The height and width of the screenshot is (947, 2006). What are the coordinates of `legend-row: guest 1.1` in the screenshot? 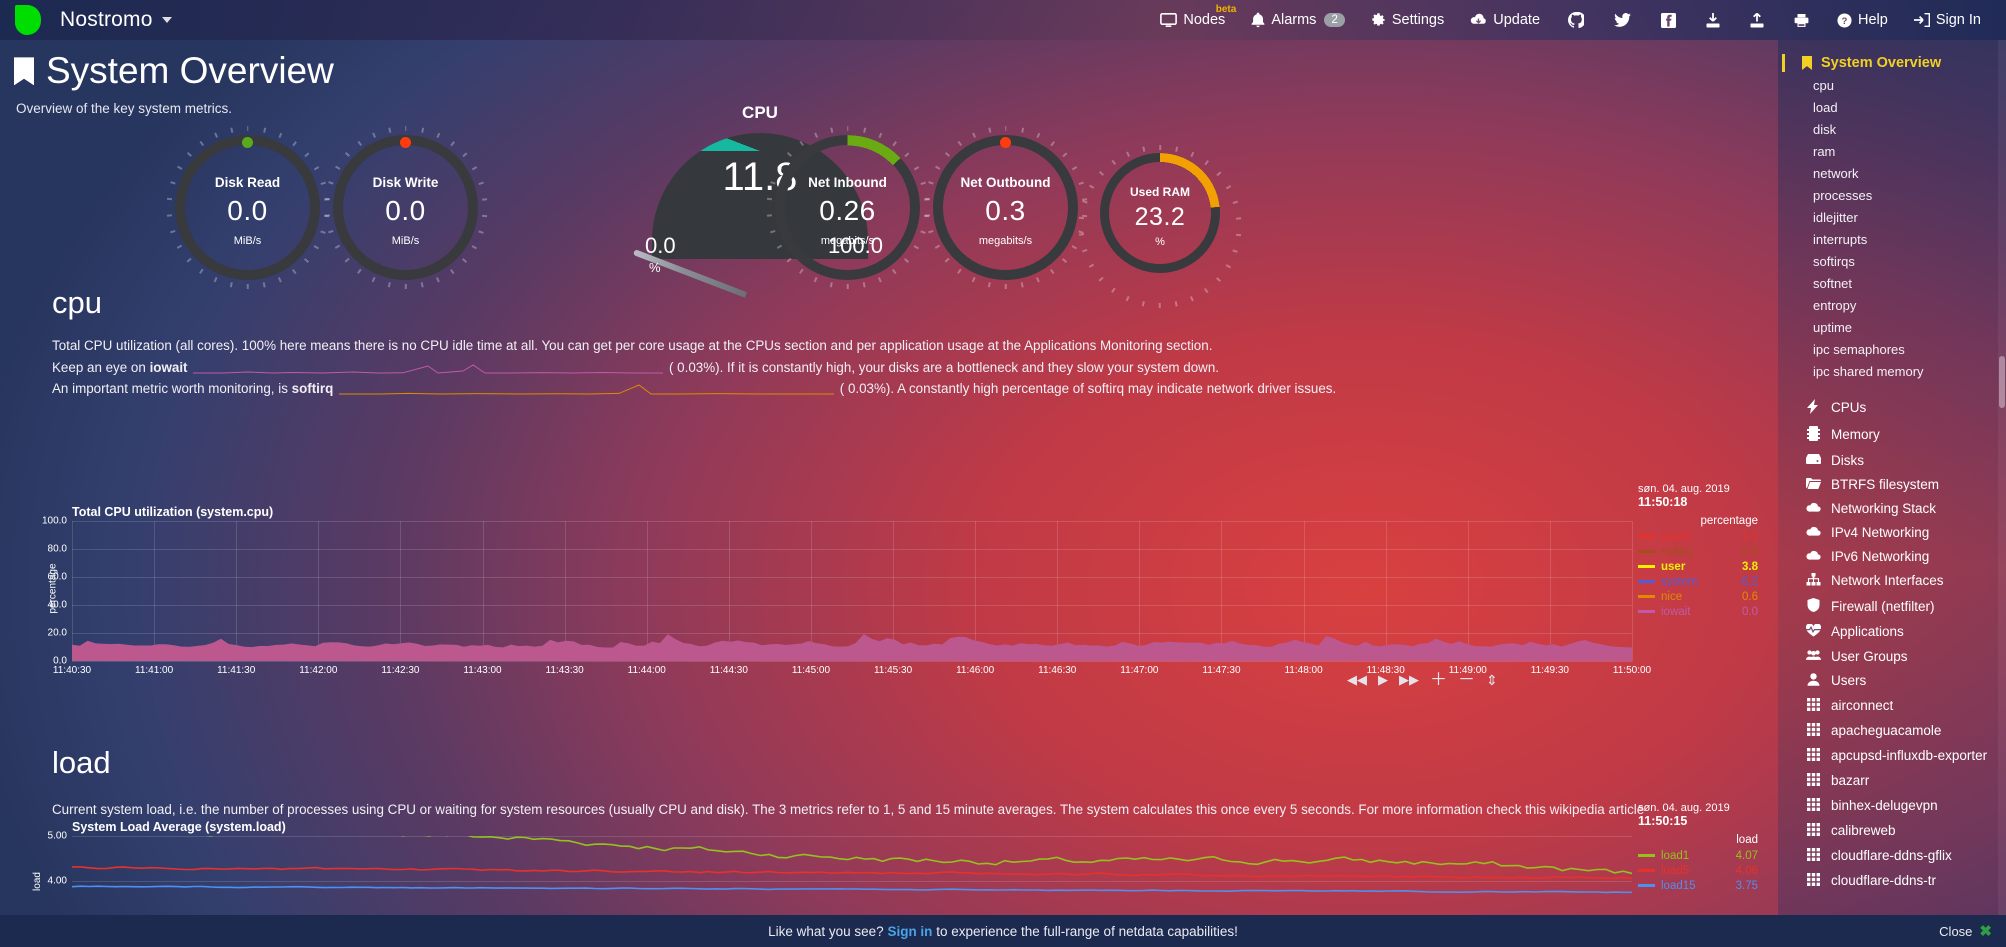 It's located at (1698, 536).